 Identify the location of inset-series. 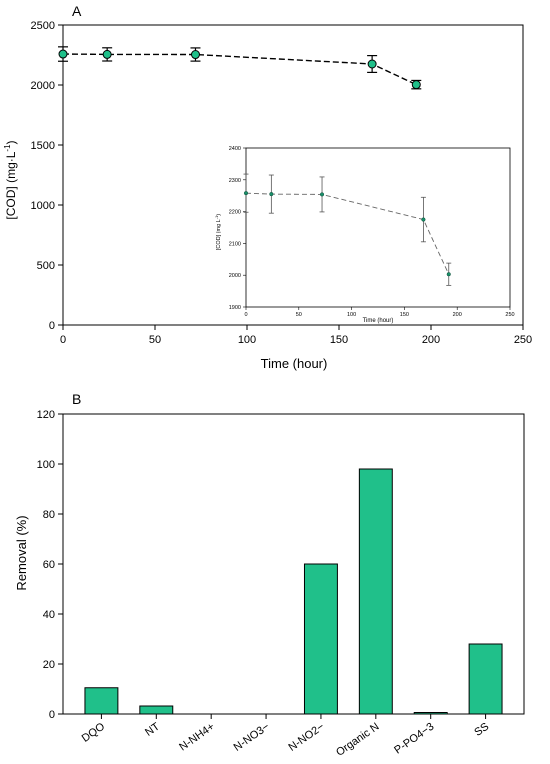
(347, 229).